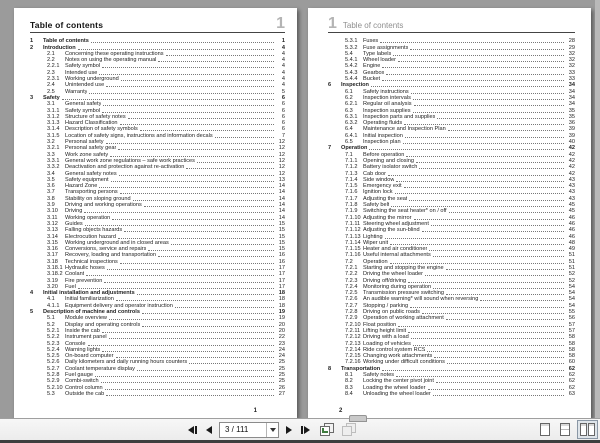 This screenshot has width=600, height=443. What do you see at coordinates (351, 79) in the screenshot?
I see `toc-entry-number: 5.4.4` at bounding box center [351, 79].